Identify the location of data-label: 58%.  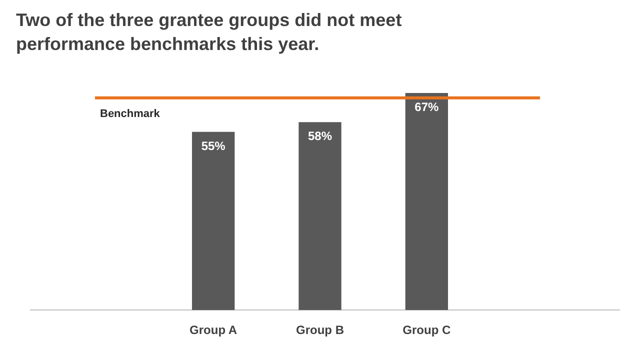
(320, 136).